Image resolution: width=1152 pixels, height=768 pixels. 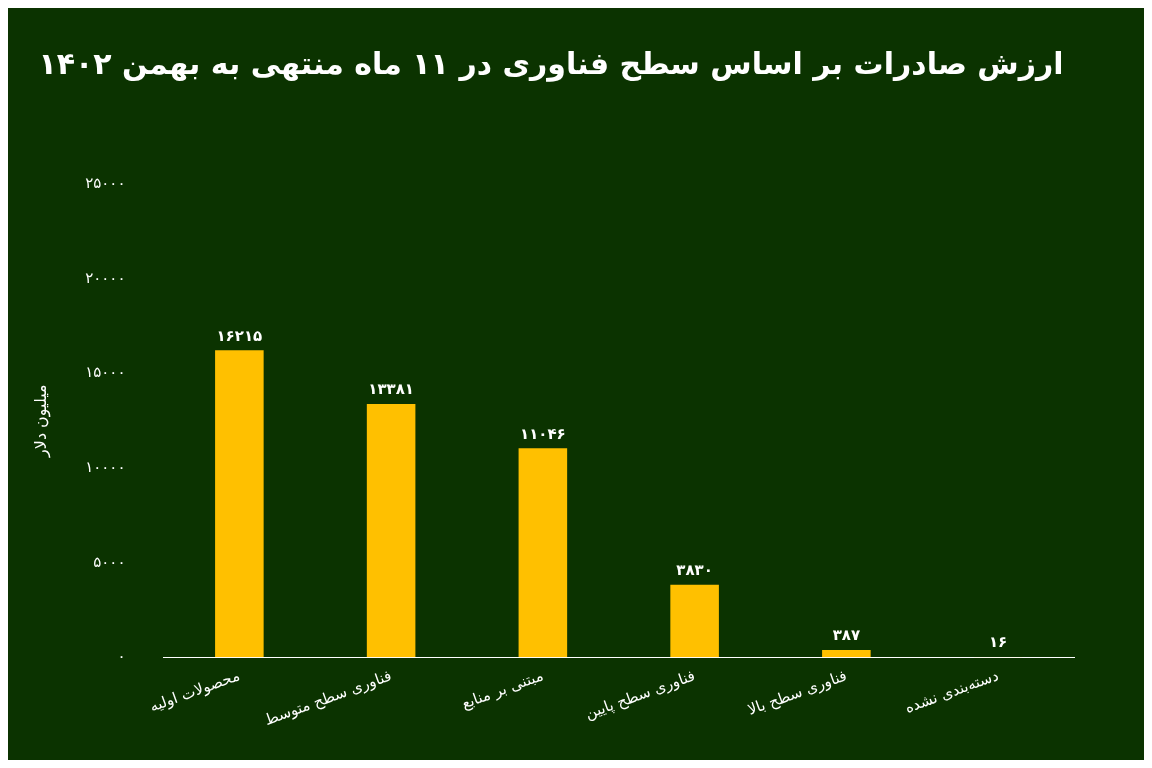 I want to click on y-tick-label: ۰, so click(x=121, y=656).